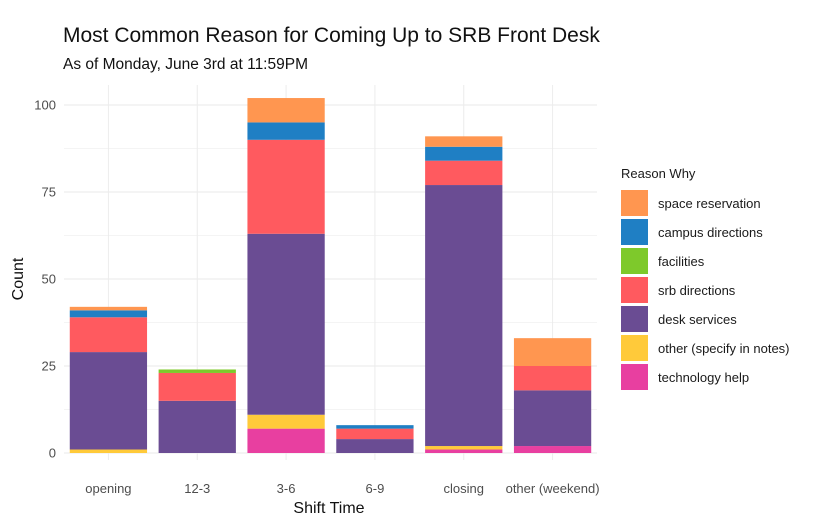  Describe the element at coordinates (697, 290) in the screenshot. I see `legend-label: srb directions` at that location.